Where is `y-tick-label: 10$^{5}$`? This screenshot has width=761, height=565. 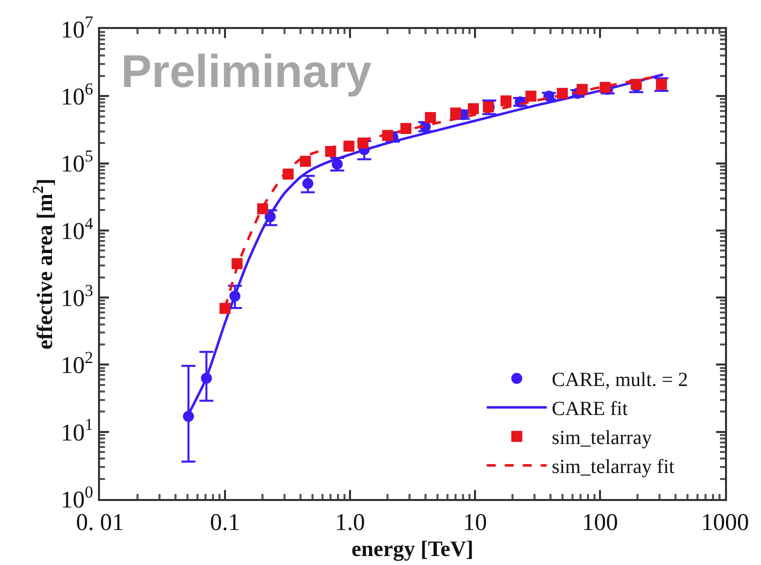 y-tick-label: 10$^{5}$ is located at coordinates (77, 162).